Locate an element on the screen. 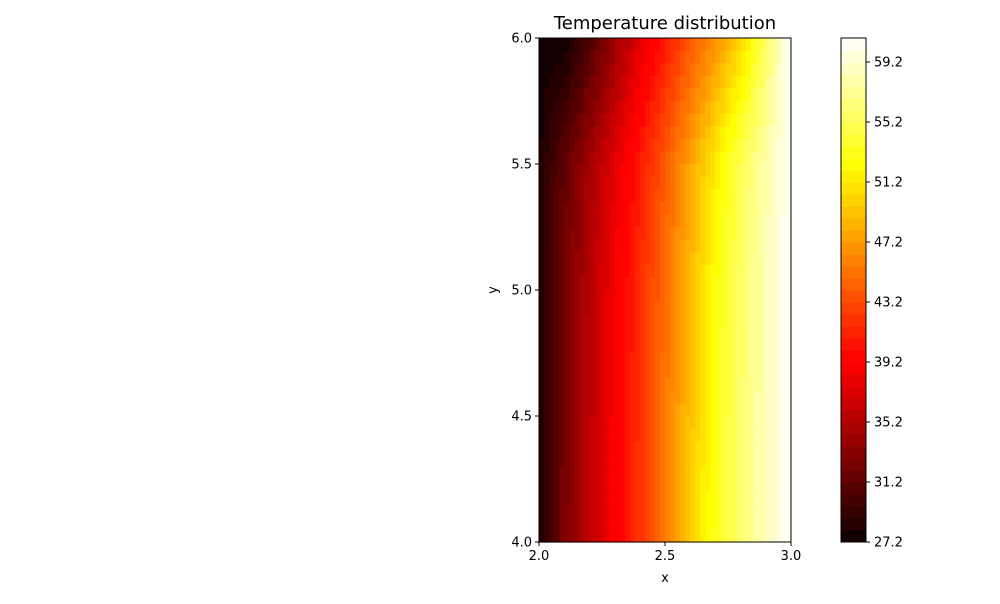 The image size is (1000, 604). colorbar-tick-label: 43.2 is located at coordinates (888, 303).